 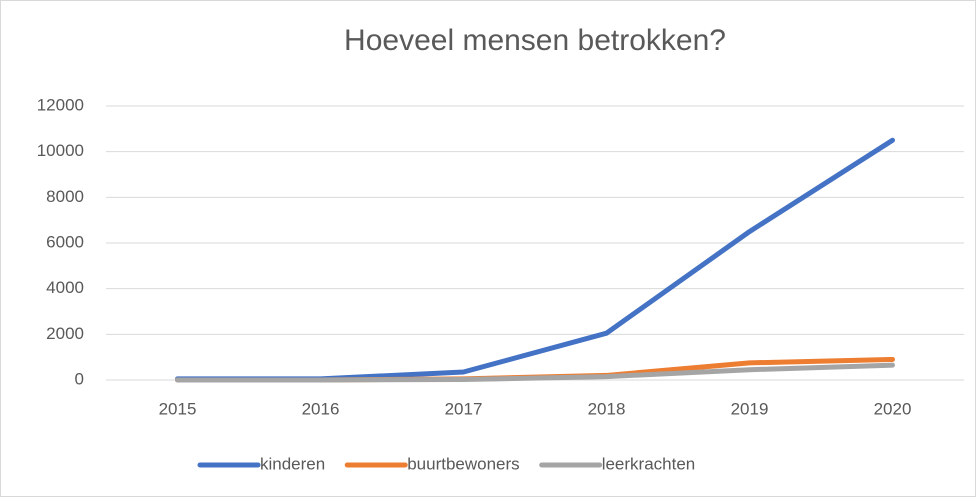 I want to click on x-tick-label: 2019, so click(x=750, y=408).